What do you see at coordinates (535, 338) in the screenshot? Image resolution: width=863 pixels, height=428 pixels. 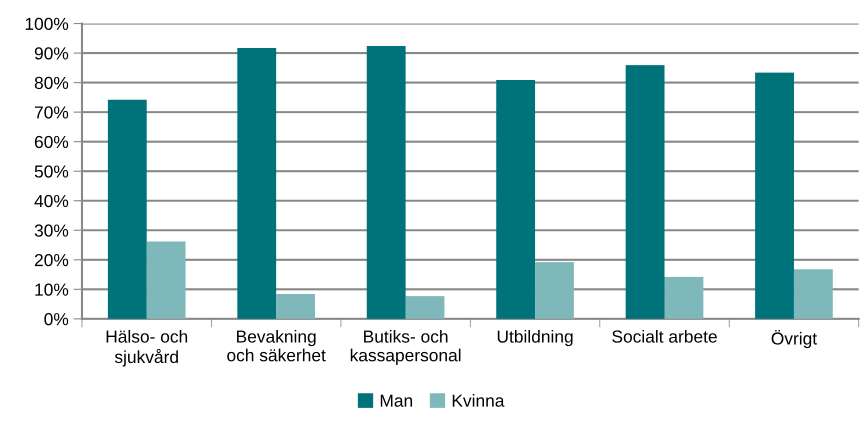 I see `x-tick-label: Utbildning` at bounding box center [535, 338].